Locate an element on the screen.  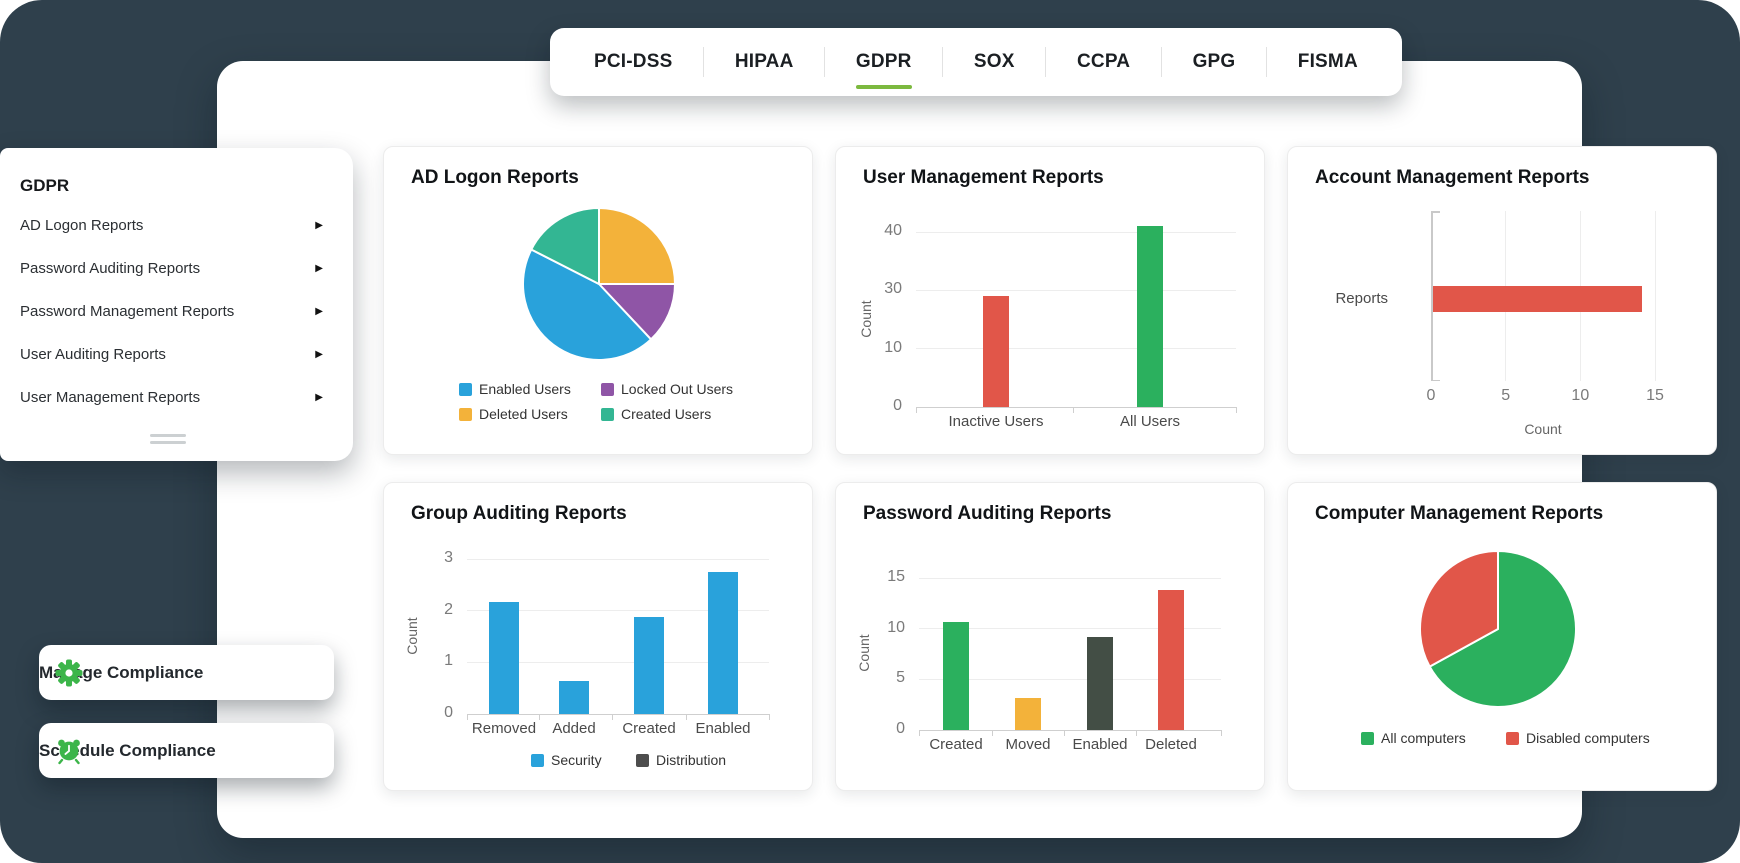
sidebar-item-label: Password Management Reports is located at coordinates (127, 311).